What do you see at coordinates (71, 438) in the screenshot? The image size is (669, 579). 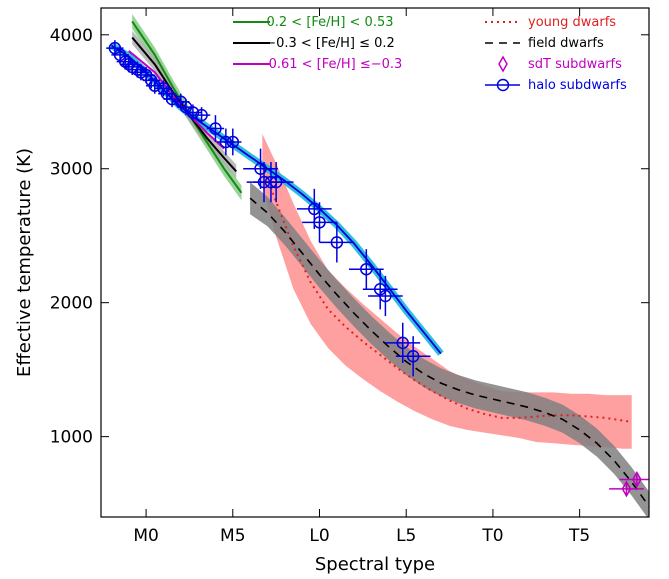 I see `y-tick-label: 1000` at bounding box center [71, 438].